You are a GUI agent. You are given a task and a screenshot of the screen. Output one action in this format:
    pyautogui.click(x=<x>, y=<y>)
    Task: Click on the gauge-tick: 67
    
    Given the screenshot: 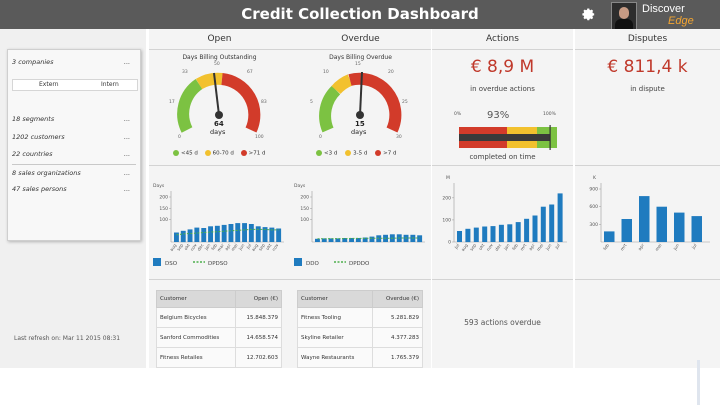 What is the action you would take?
    pyautogui.click(x=250, y=72)
    